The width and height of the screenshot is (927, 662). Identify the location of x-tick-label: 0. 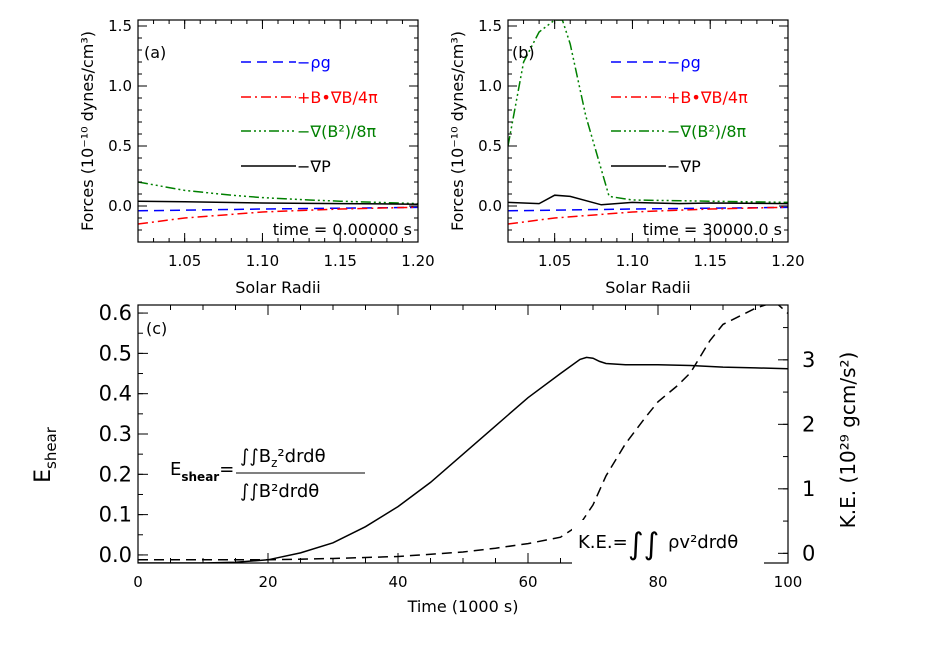
(138, 582).